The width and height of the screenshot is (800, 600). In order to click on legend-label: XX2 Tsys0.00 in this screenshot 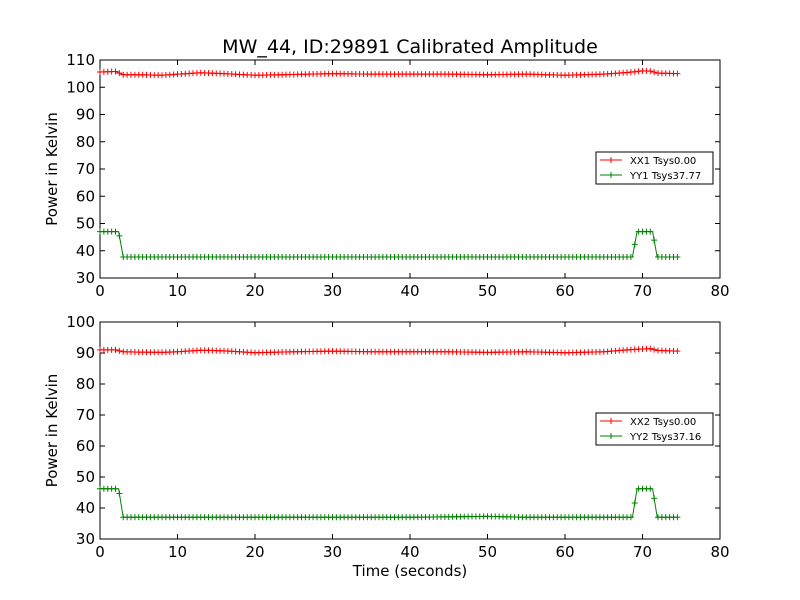, I will do `click(663, 422)`.